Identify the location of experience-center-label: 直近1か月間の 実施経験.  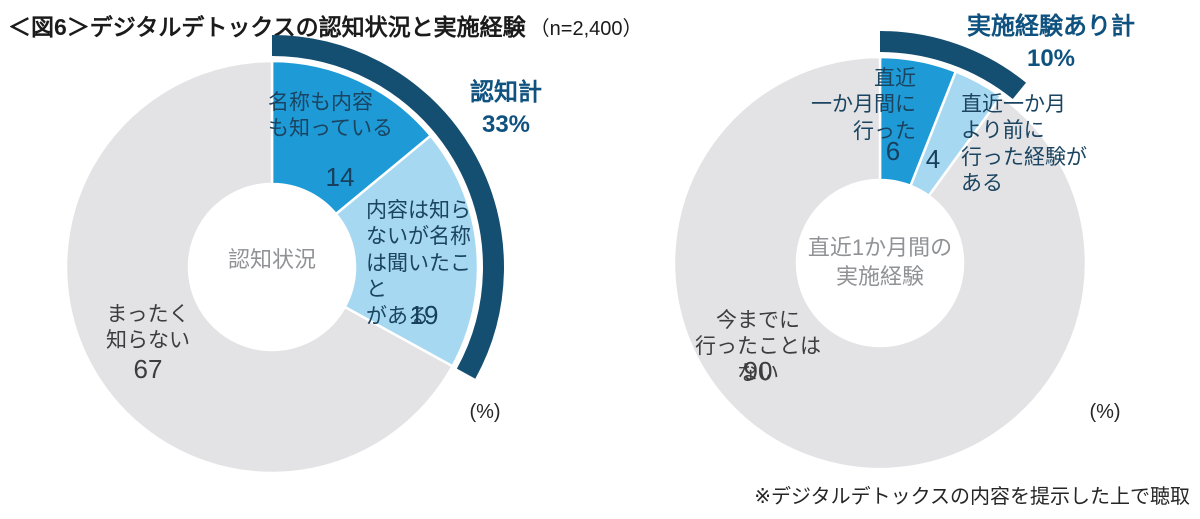
(880, 262).